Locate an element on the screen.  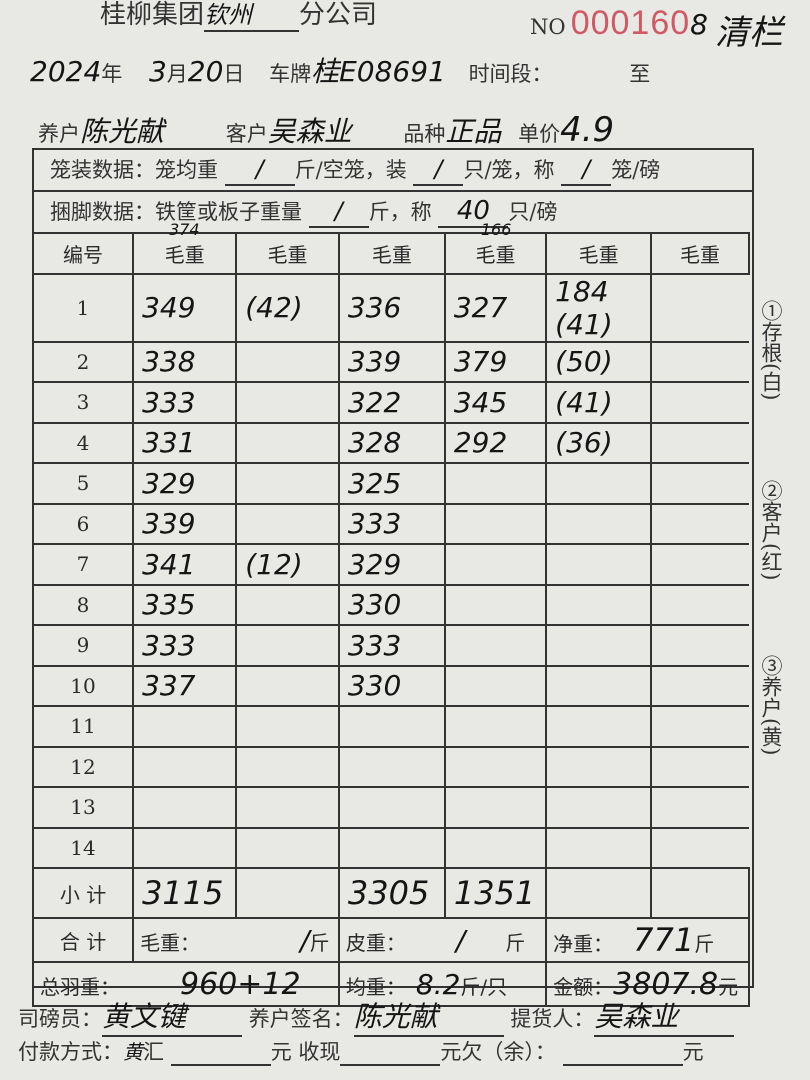
copy-label: ②客户(红) is located at coordinates (771, 530).